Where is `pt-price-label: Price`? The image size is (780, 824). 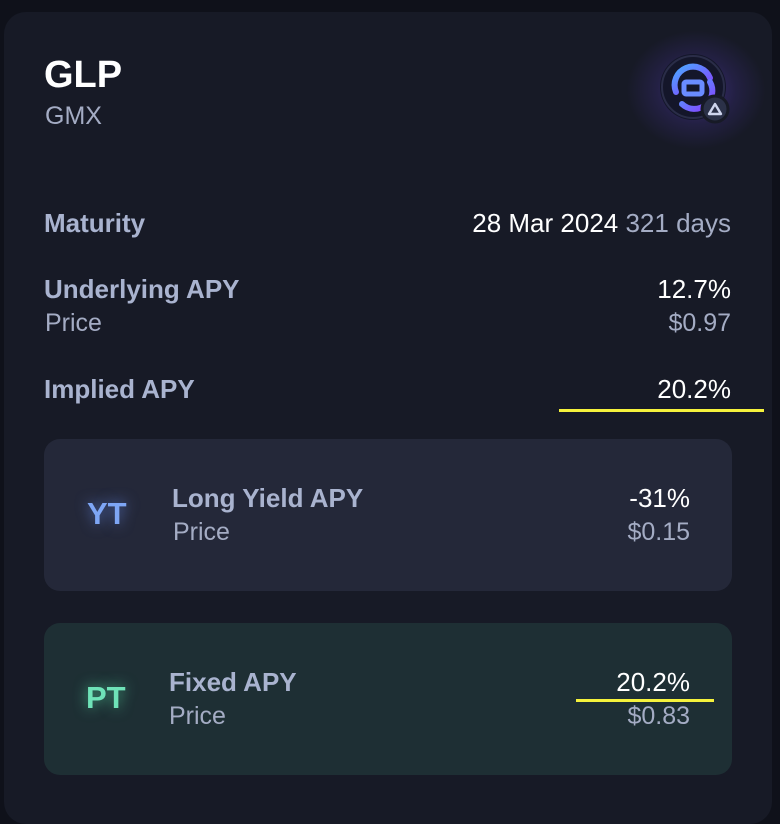
pt-price-label: Price is located at coordinates (197, 716).